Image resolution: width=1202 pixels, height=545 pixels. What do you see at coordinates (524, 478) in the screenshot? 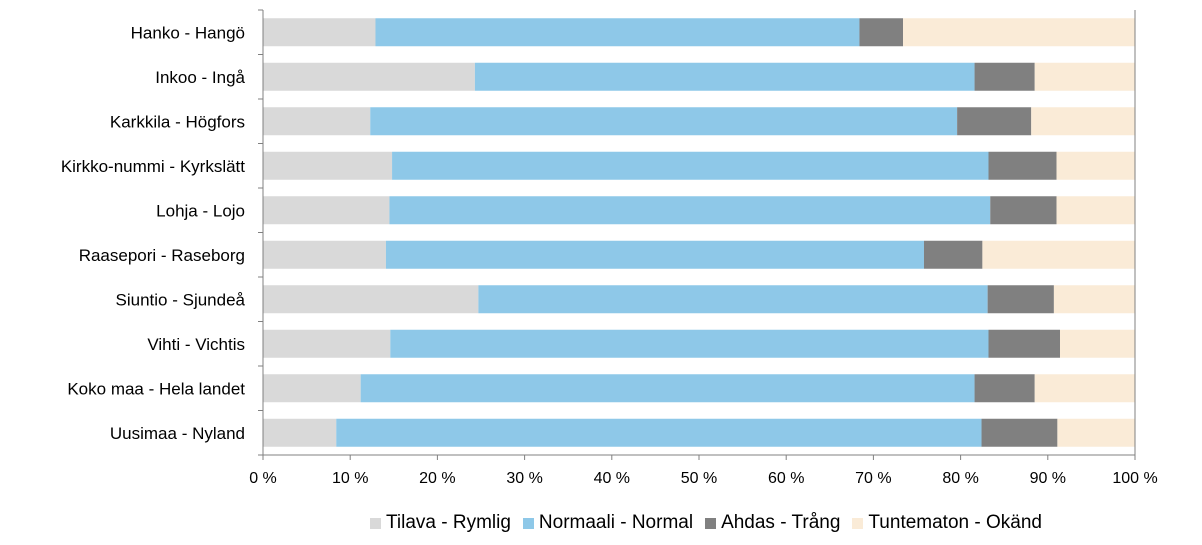
I see `x-tick-label: 30 %` at bounding box center [524, 478].